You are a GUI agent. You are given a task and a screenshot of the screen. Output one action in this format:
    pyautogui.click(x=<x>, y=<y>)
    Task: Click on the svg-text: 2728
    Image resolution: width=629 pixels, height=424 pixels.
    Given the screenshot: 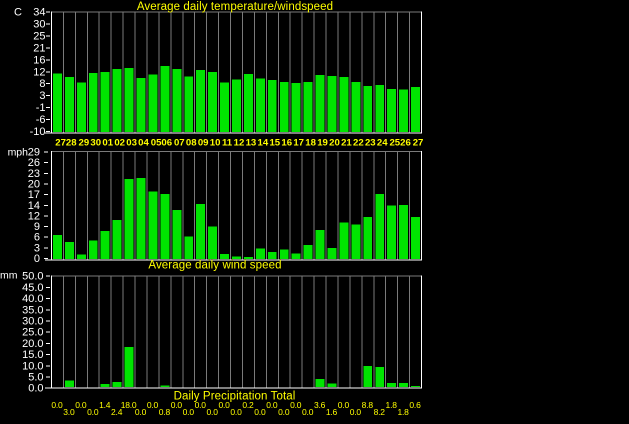 What is the action you would take?
    pyautogui.click(x=66, y=143)
    